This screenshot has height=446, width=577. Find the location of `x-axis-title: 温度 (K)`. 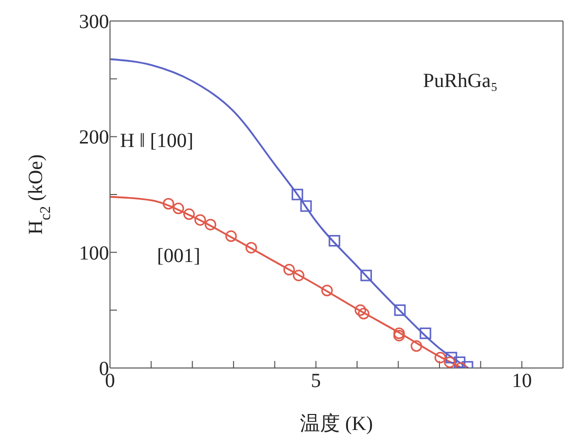

x-axis-title: 温度 (K) is located at coordinates (336, 424).